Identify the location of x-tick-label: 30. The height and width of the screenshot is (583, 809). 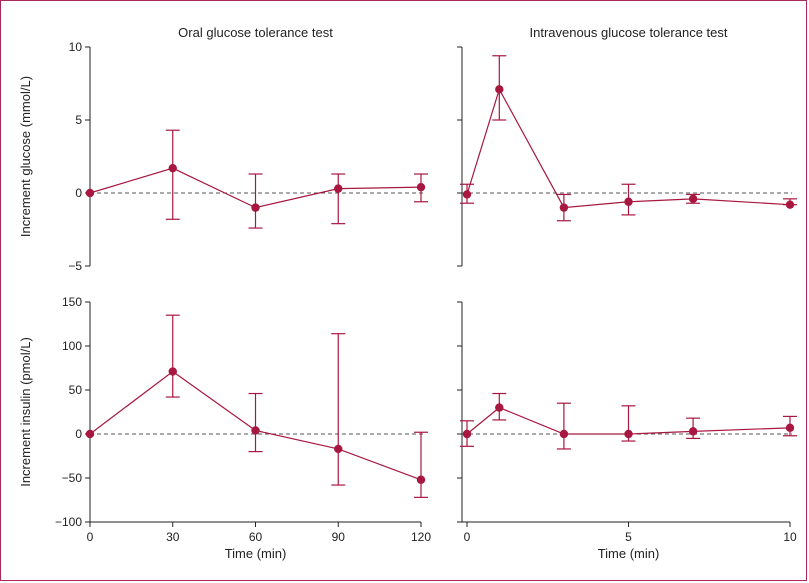
(173, 537).